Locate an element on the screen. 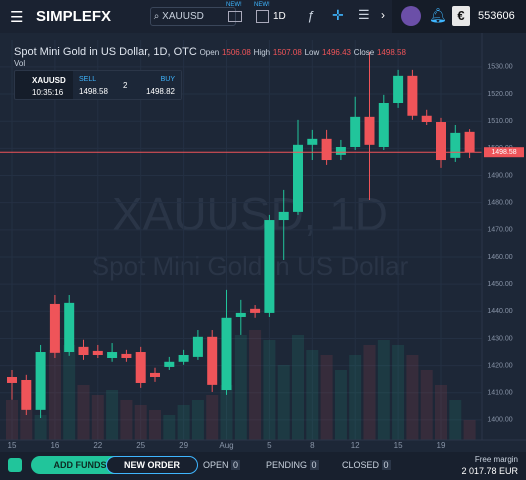 Image resolution: width=526 pixels, height=480 pixels. draw-icon: ☰ is located at coordinates (364, 14).